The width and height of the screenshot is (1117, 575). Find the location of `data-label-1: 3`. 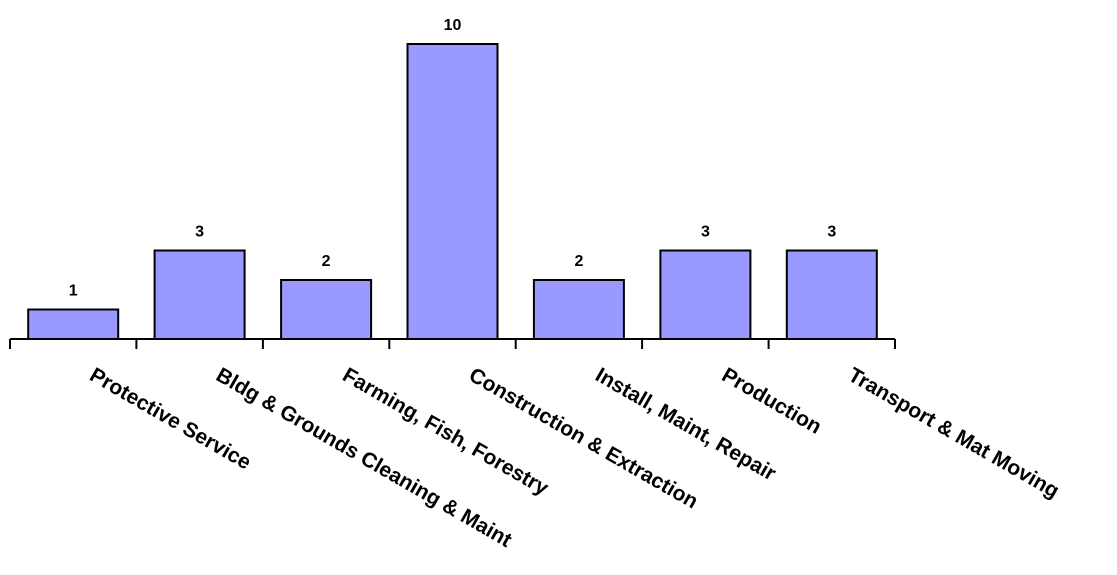

data-label-1: 3 is located at coordinates (199, 232).